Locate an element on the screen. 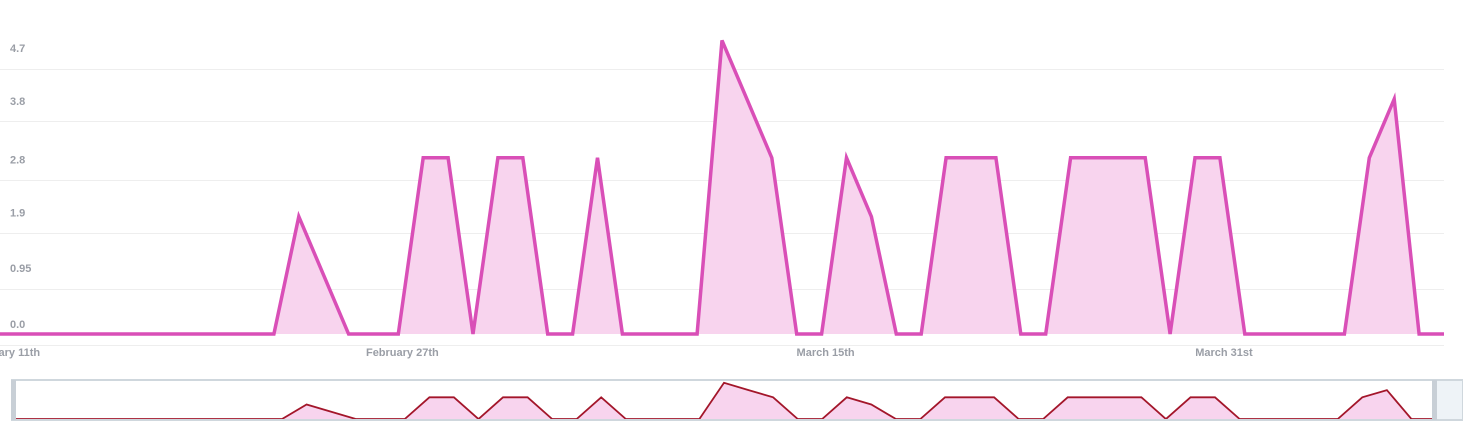 The height and width of the screenshot is (433, 1474). x-tick-label: March 15th is located at coordinates (826, 353).